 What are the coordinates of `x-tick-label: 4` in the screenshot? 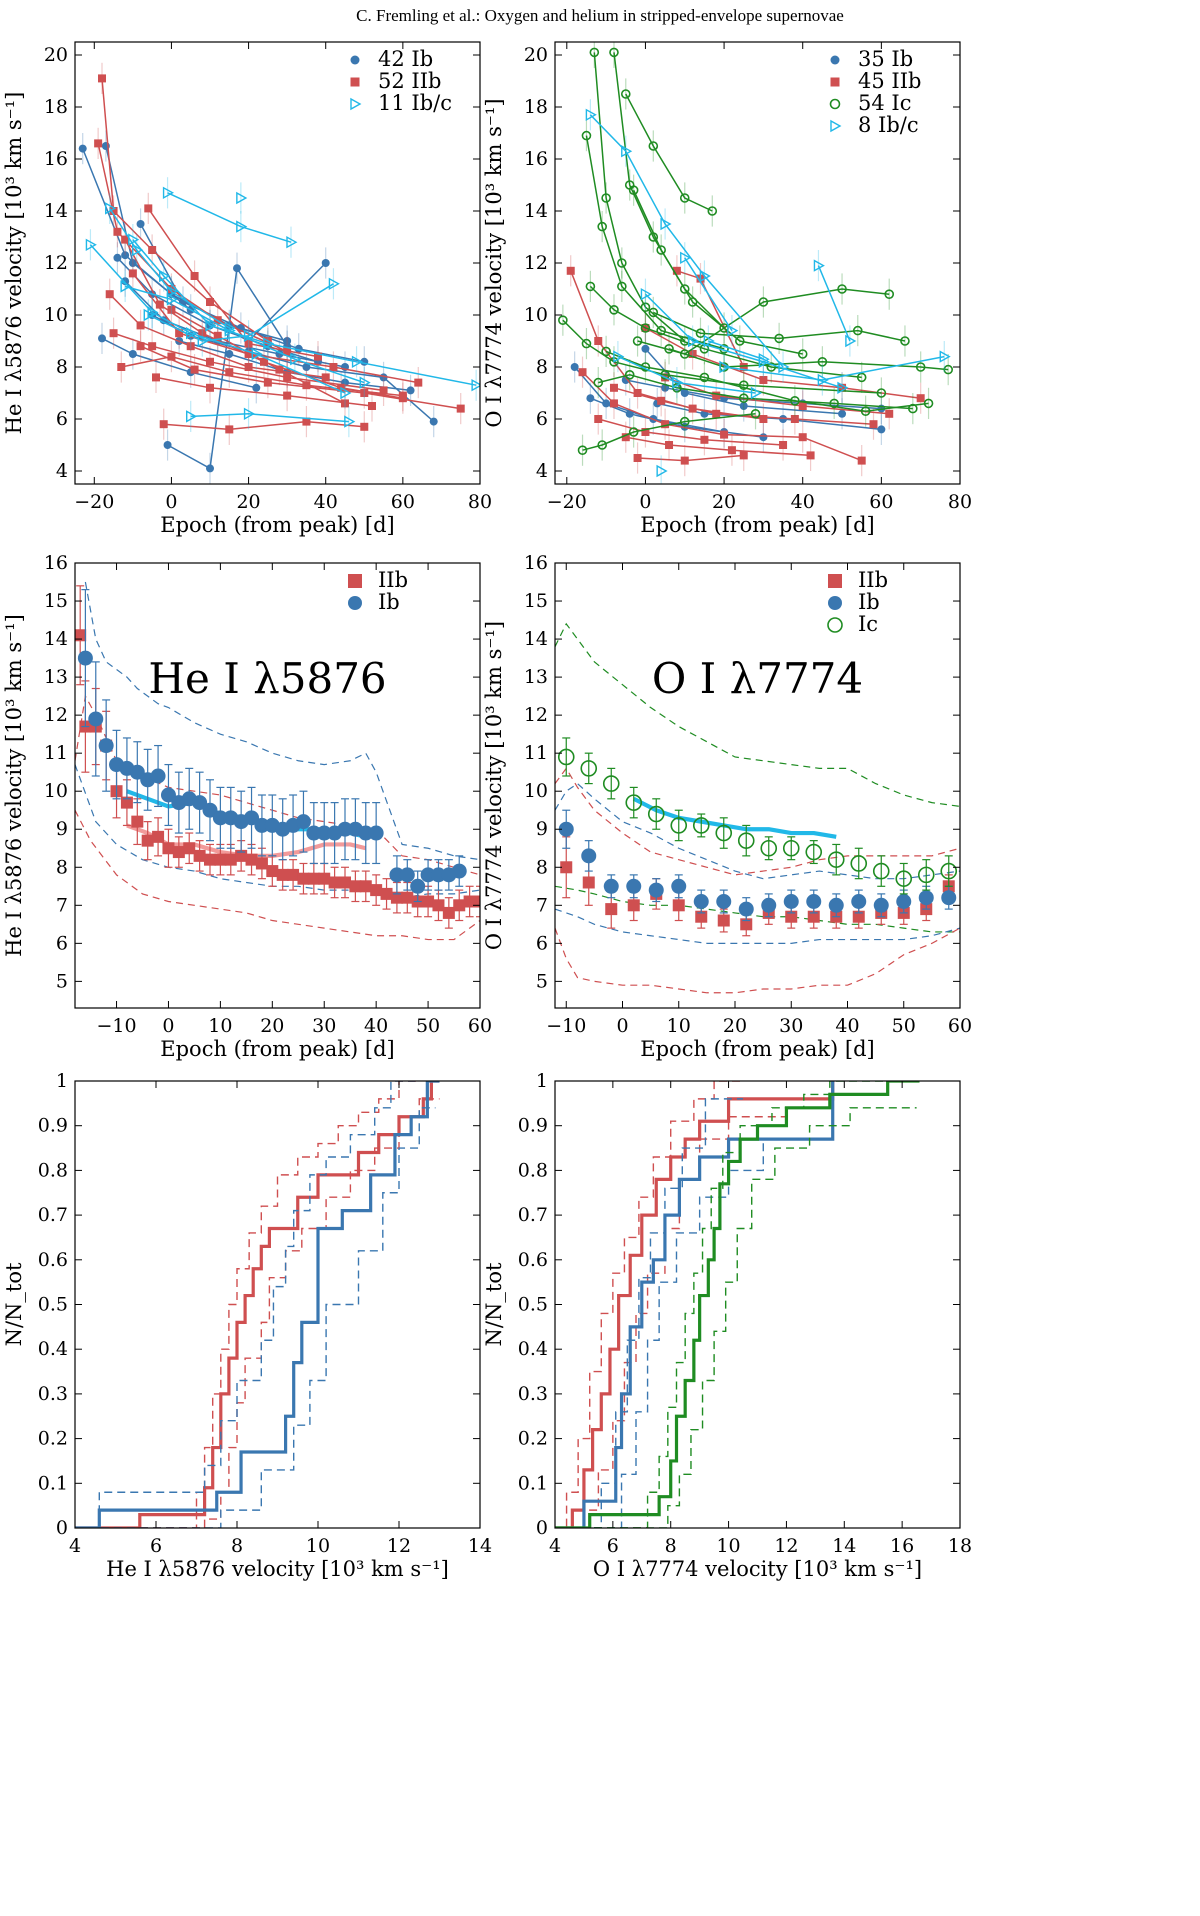 It's located at (555, 1546).